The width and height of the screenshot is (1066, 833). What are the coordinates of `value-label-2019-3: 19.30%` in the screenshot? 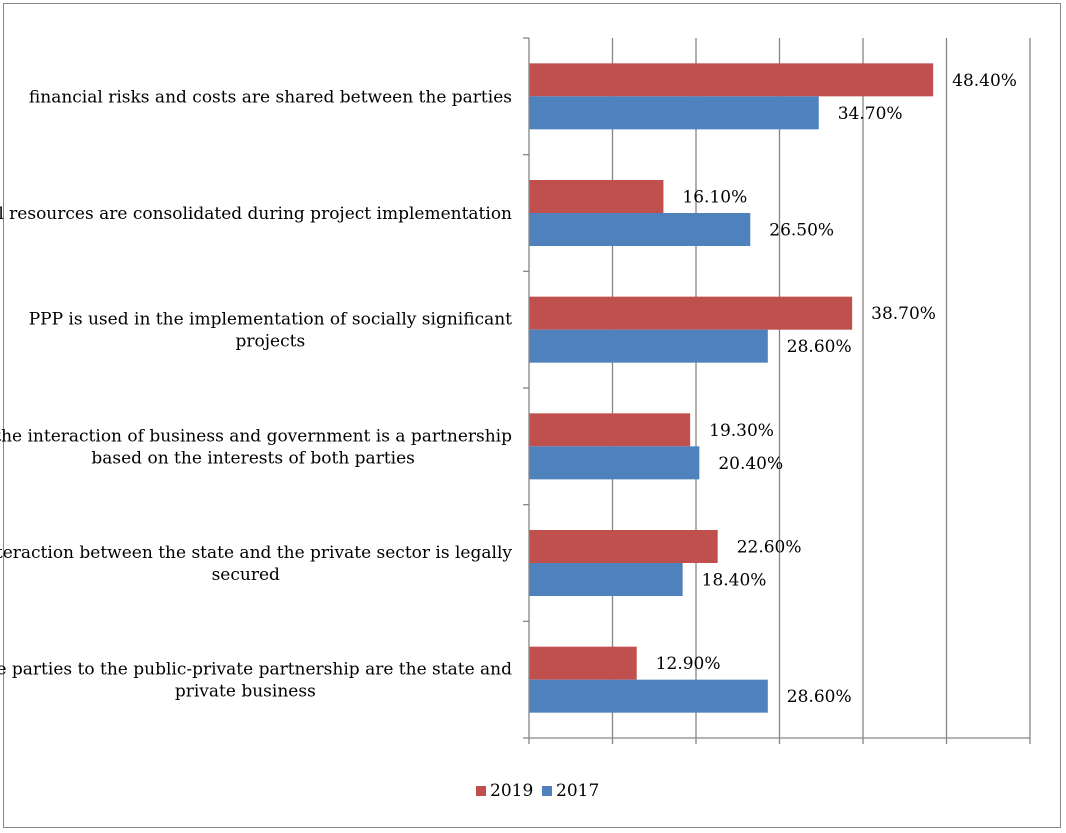 It's located at (741, 431).